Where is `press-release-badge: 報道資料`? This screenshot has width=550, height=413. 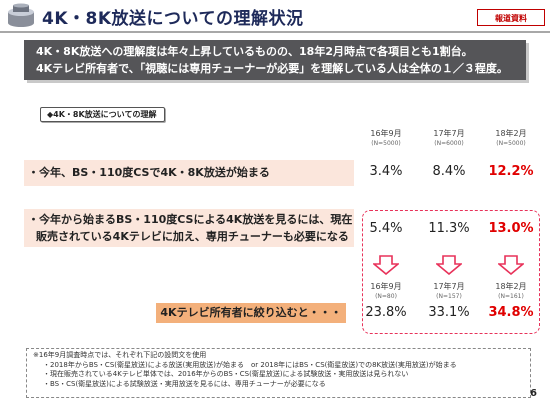 press-release-badge: 報道資料 is located at coordinates (511, 17).